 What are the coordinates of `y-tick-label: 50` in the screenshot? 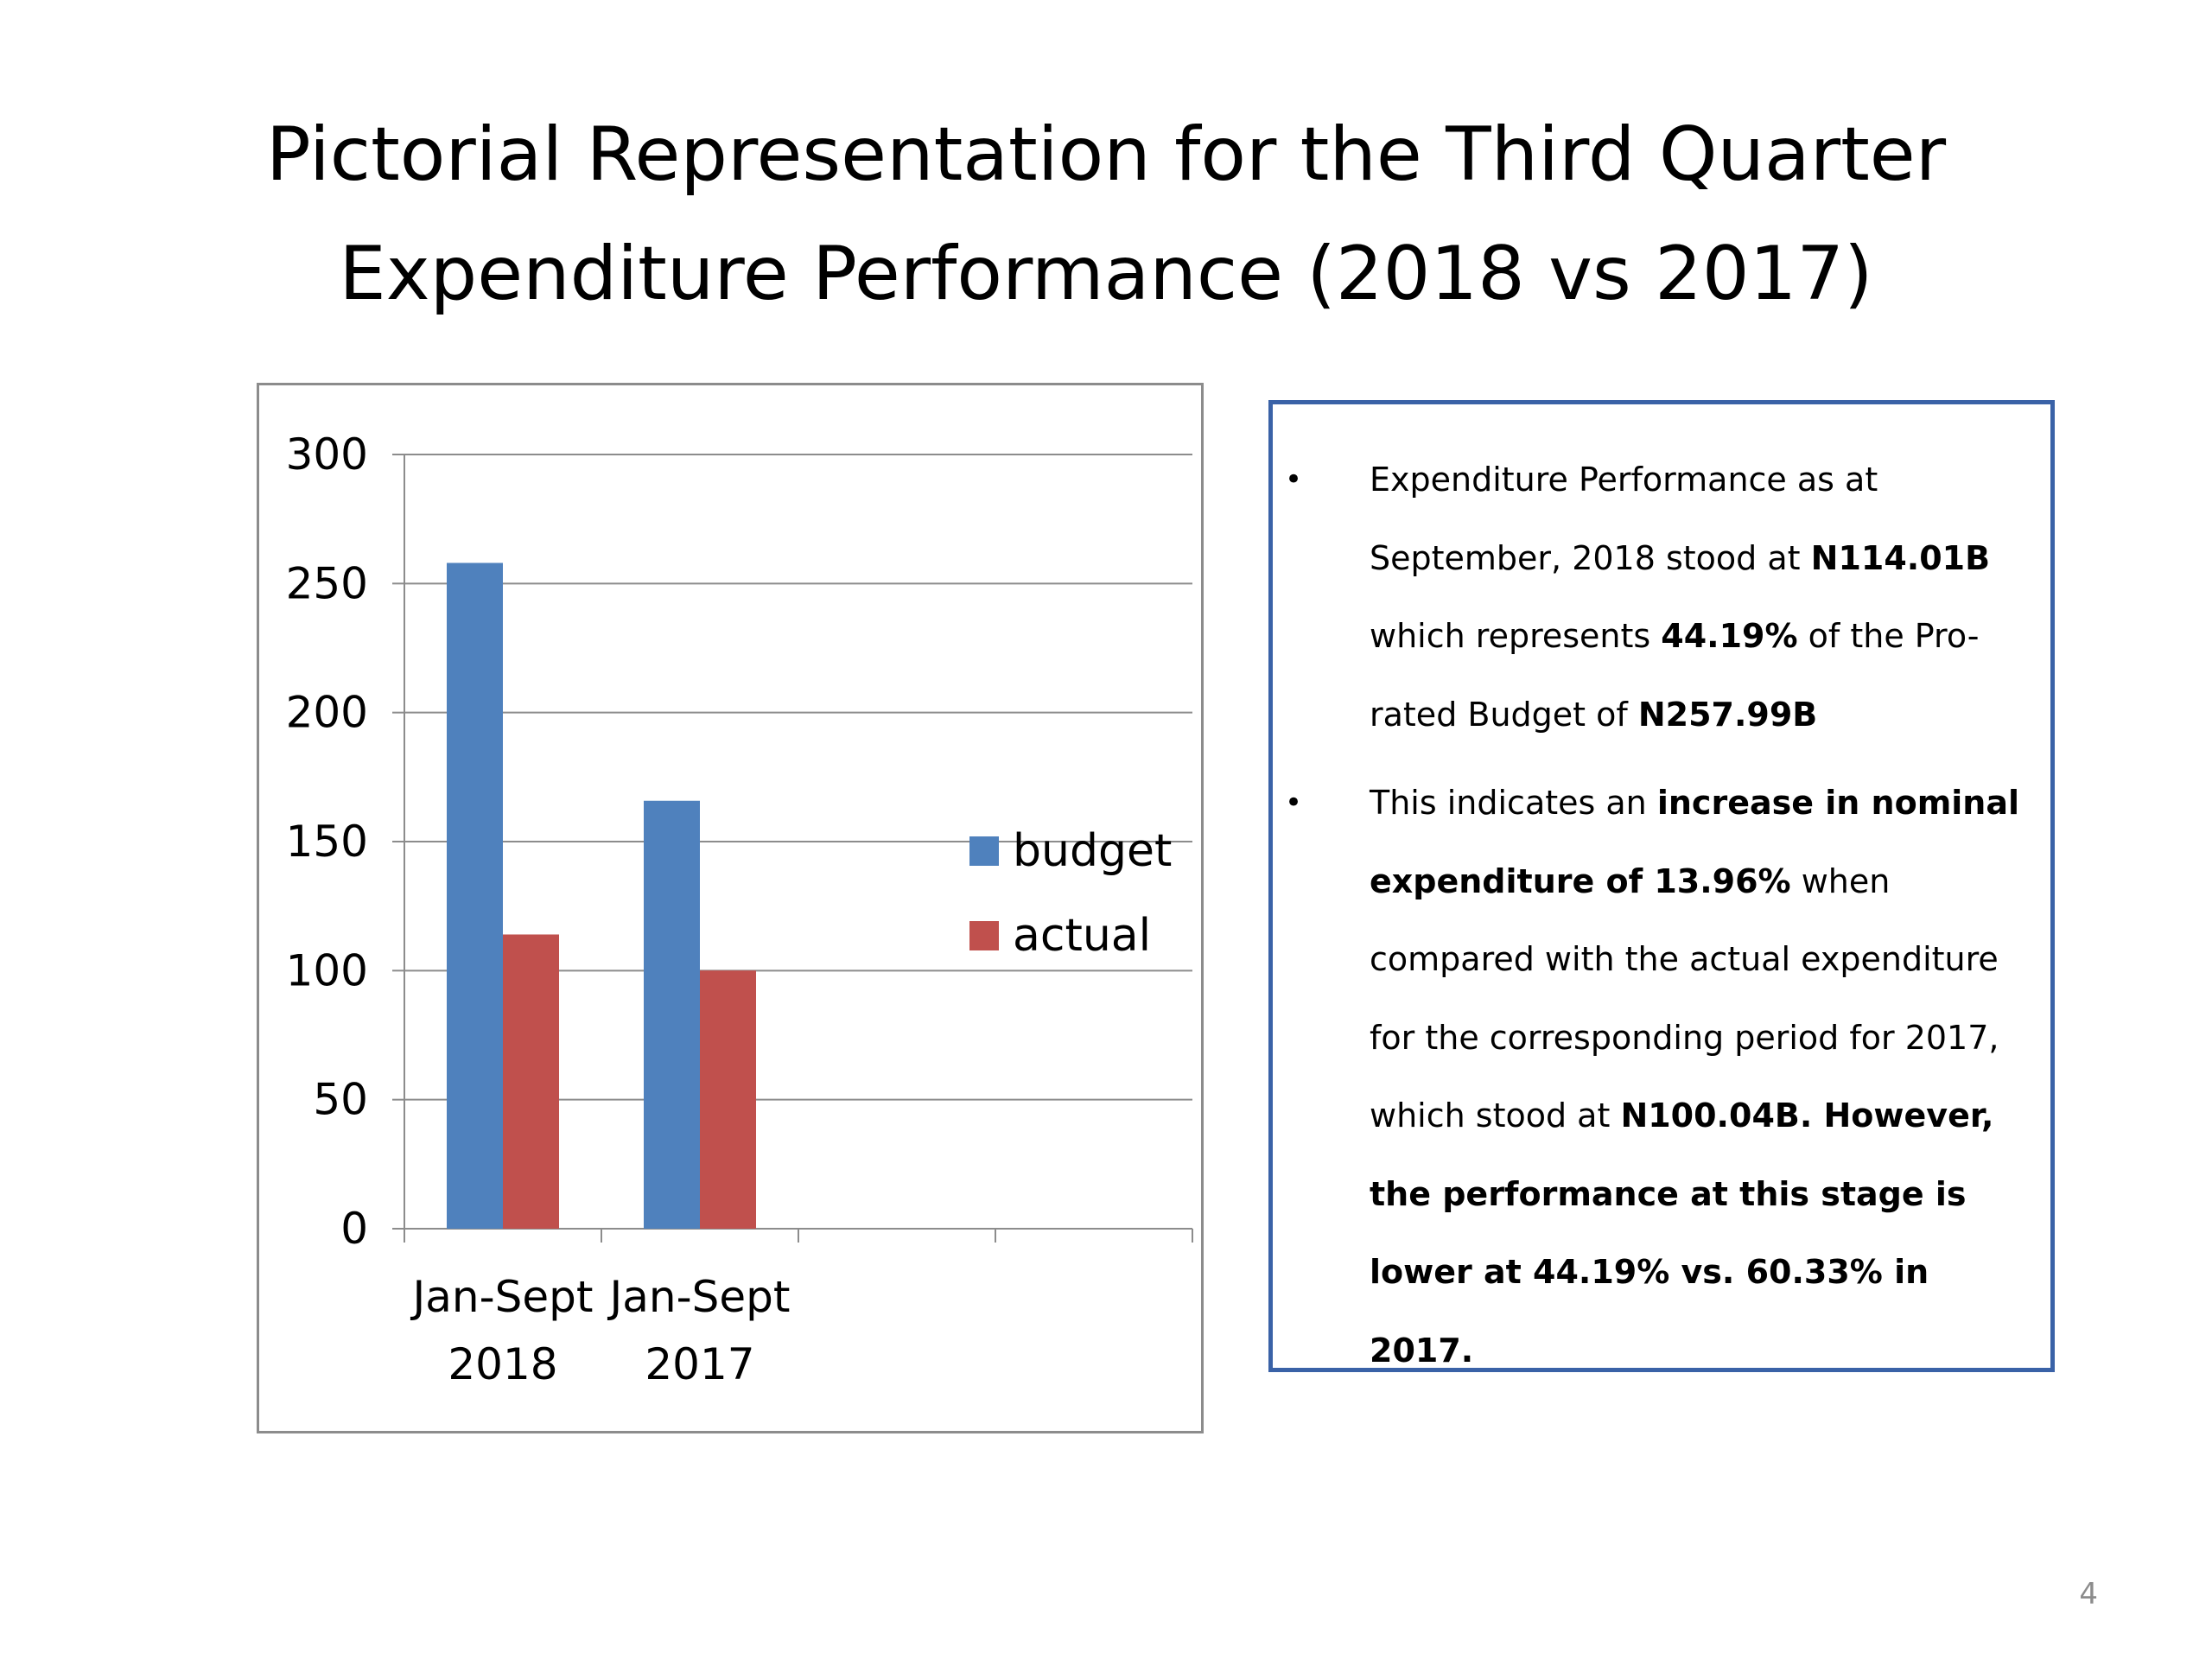 It's located at (340, 1100).